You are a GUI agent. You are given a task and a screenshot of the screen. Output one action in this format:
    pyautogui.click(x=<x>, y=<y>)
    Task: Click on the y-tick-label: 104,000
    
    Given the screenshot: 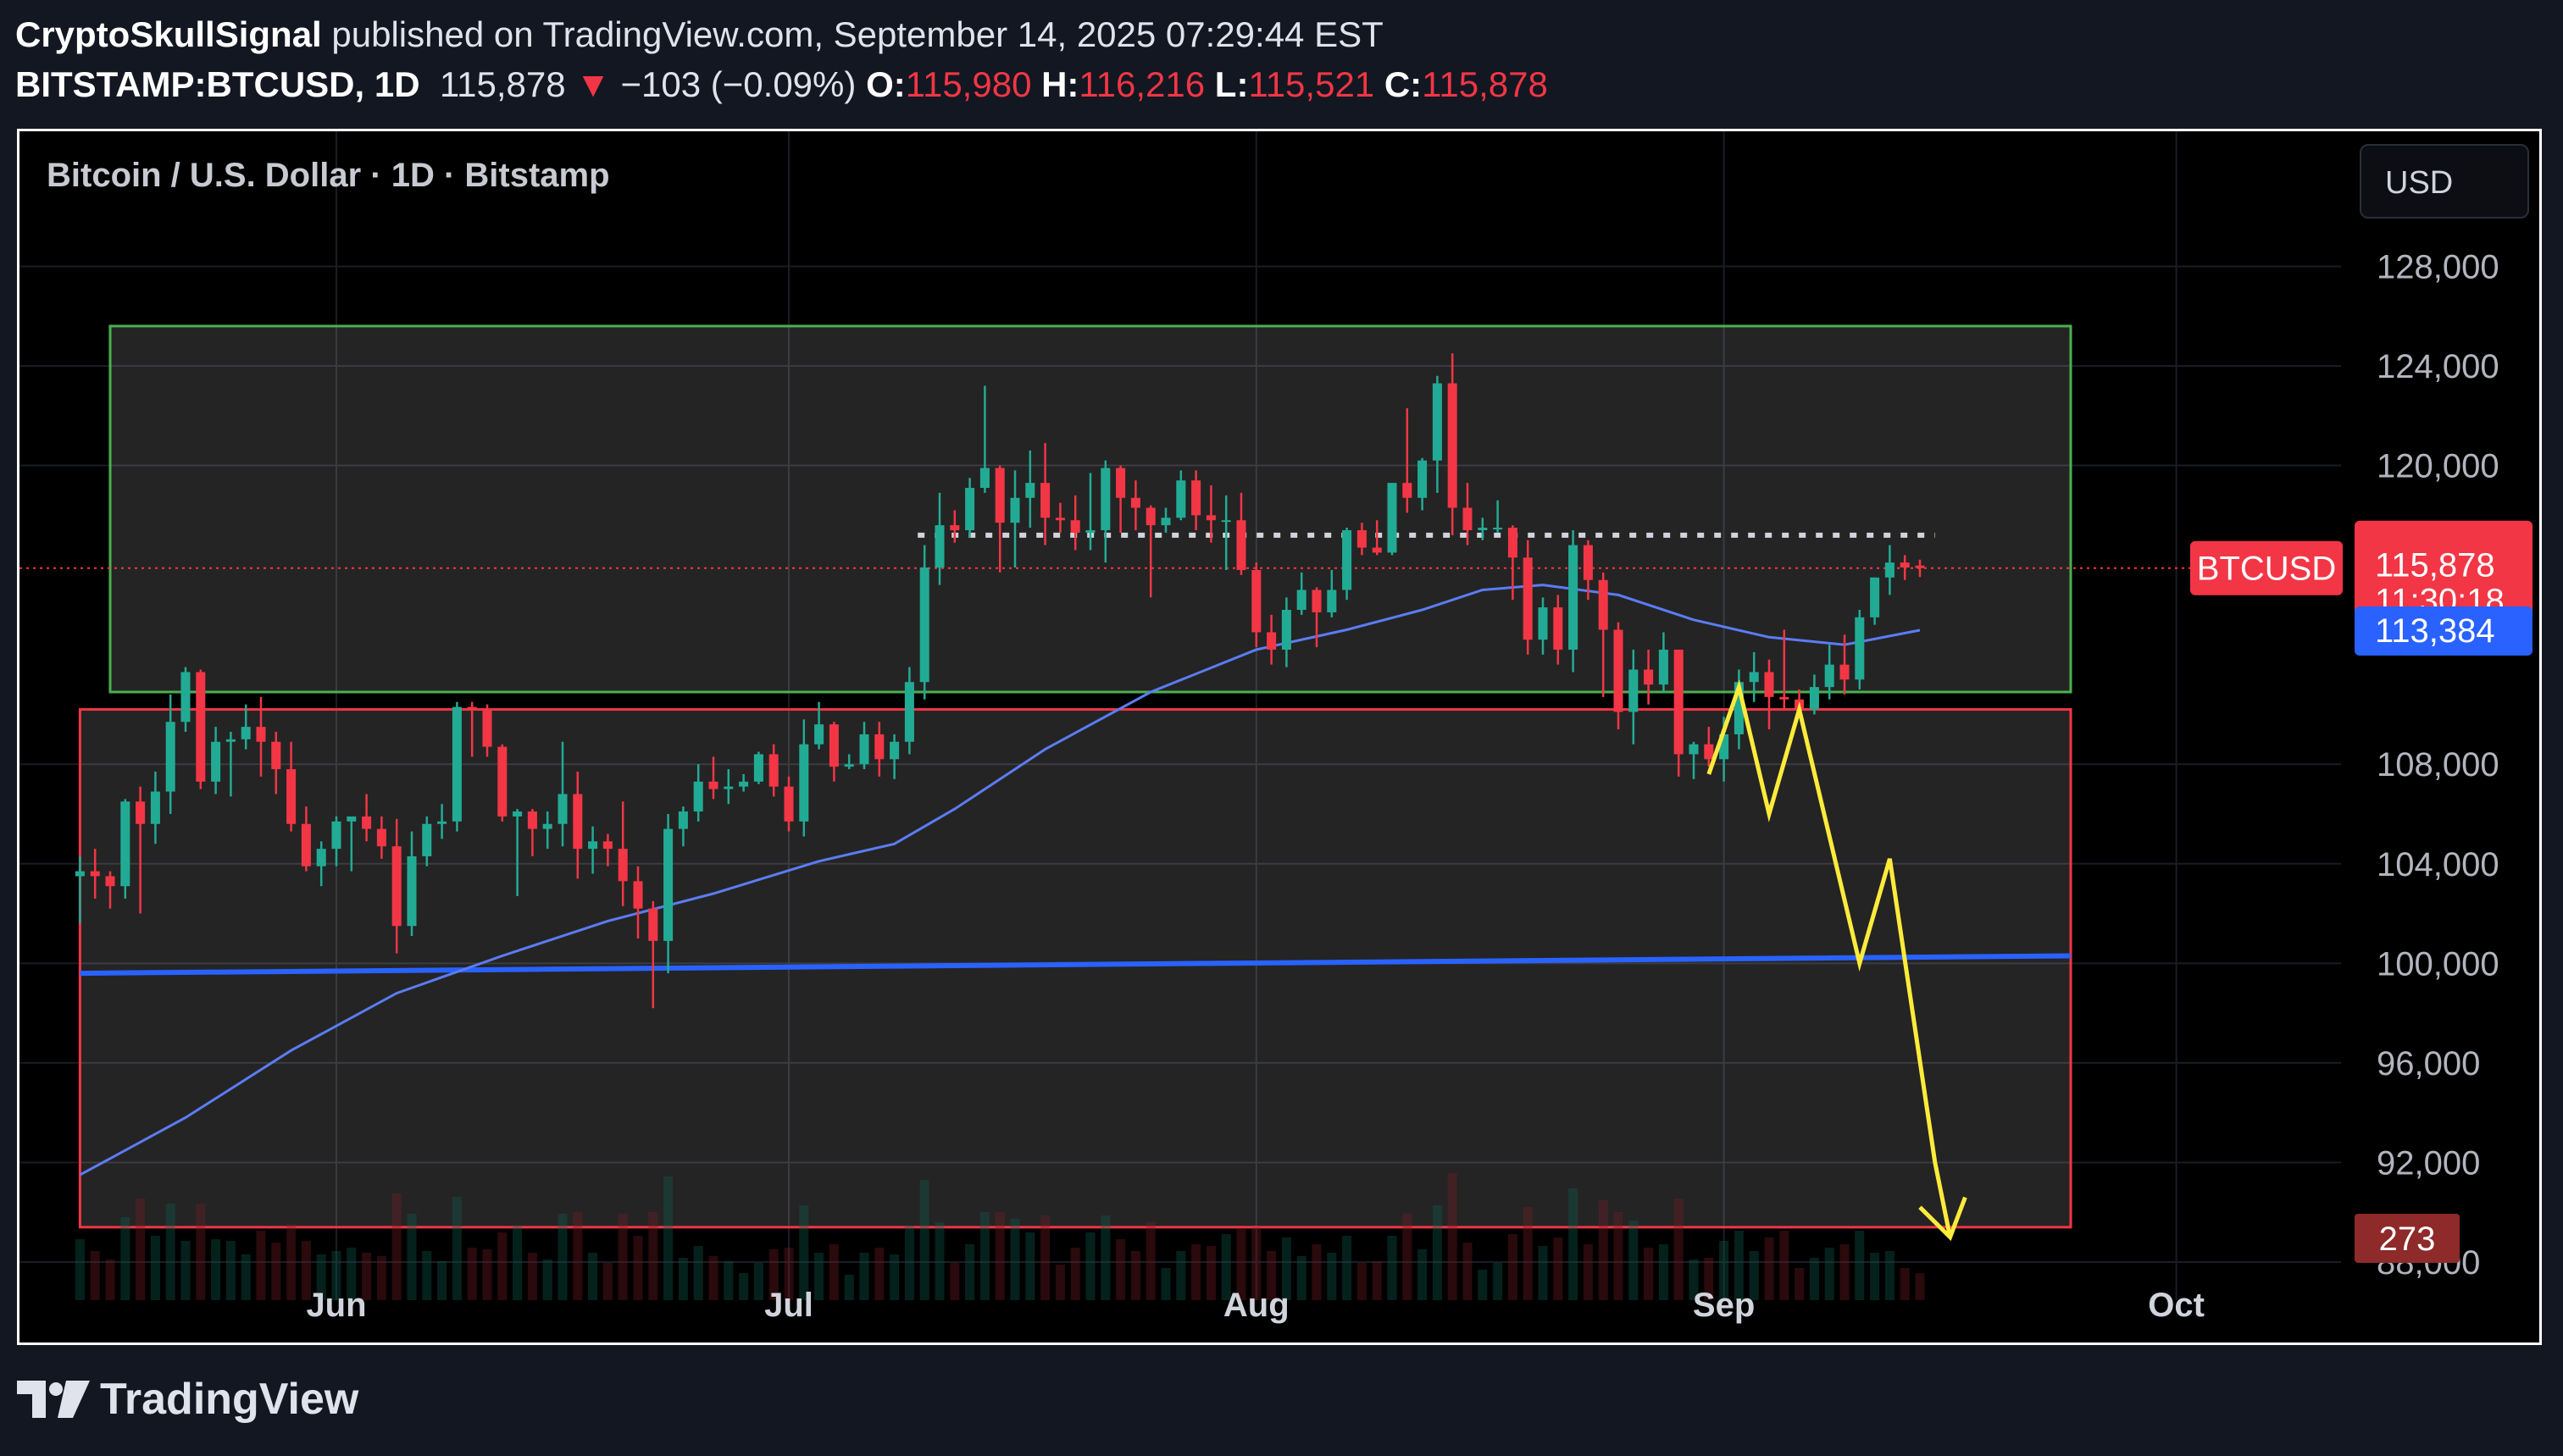 What is the action you would take?
    pyautogui.click(x=2438, y=864)
    